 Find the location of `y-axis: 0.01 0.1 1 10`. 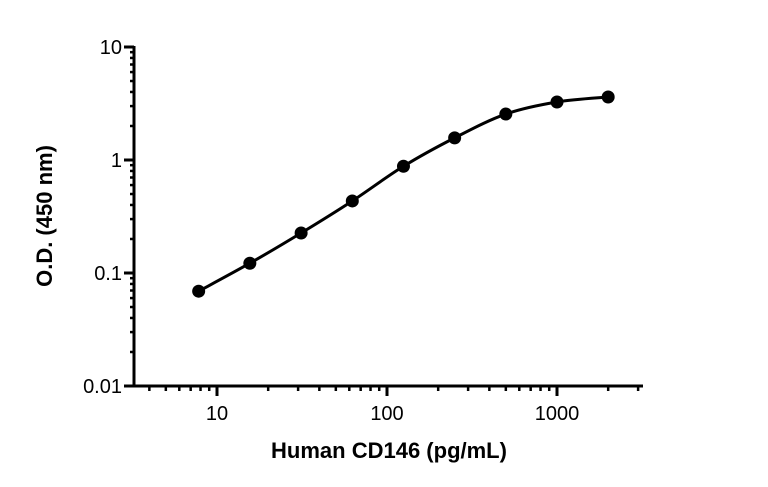

y-axis: 0.01 0.1 1 10 is located at coordinates (109, 217).